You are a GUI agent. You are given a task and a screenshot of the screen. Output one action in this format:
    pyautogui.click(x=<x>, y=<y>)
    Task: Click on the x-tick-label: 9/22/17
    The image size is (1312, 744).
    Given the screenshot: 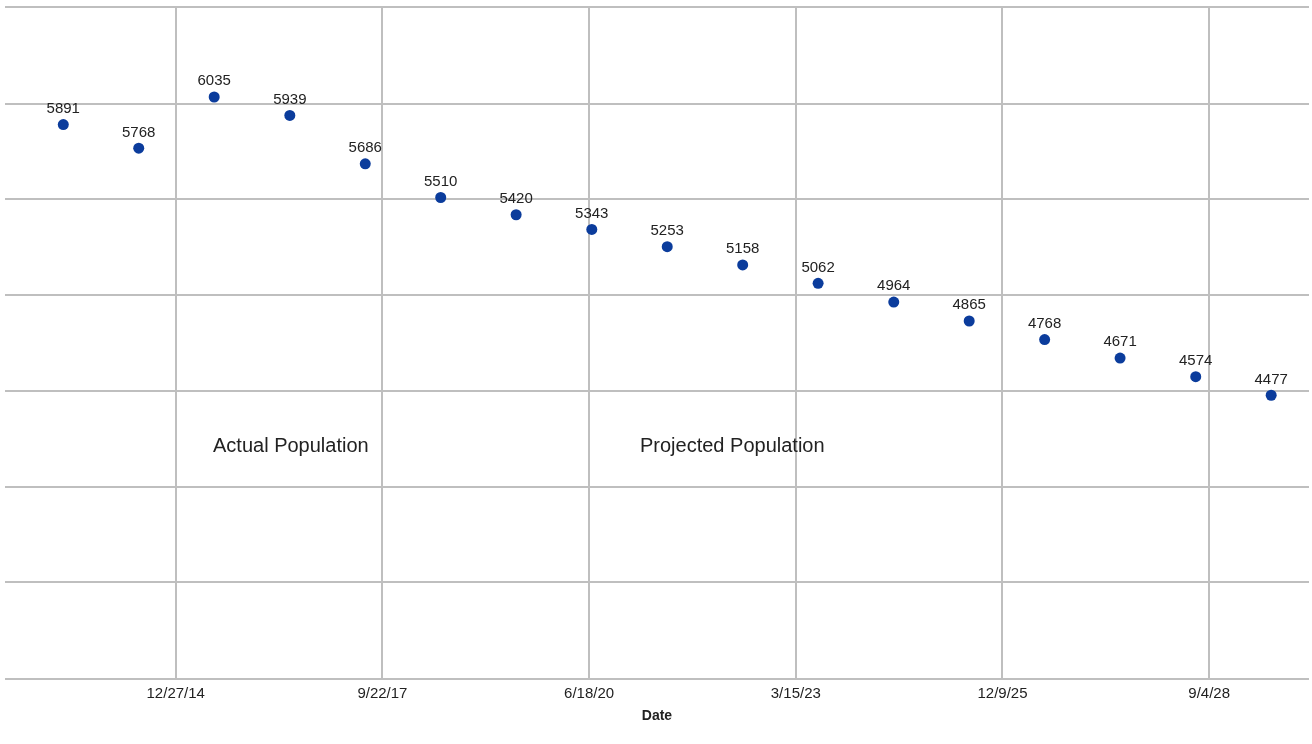 What is the action you would take?
    pyautogui.click(x=382, y=692)
    